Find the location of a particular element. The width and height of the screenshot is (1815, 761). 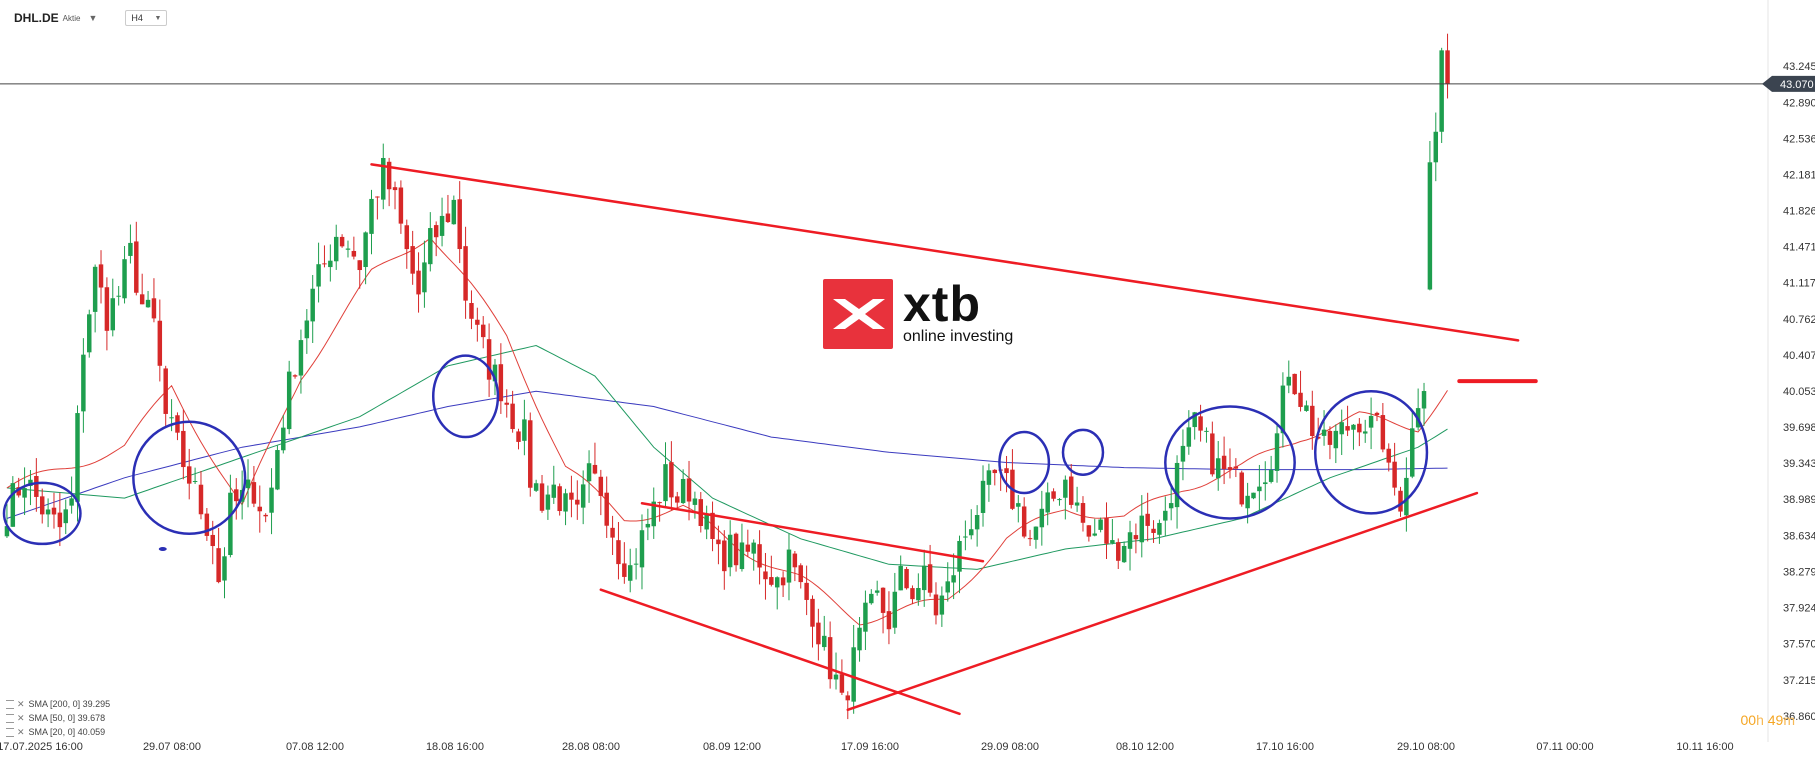

x-tick-label: 08.09 12:00 is located at coordinates (732, 747).